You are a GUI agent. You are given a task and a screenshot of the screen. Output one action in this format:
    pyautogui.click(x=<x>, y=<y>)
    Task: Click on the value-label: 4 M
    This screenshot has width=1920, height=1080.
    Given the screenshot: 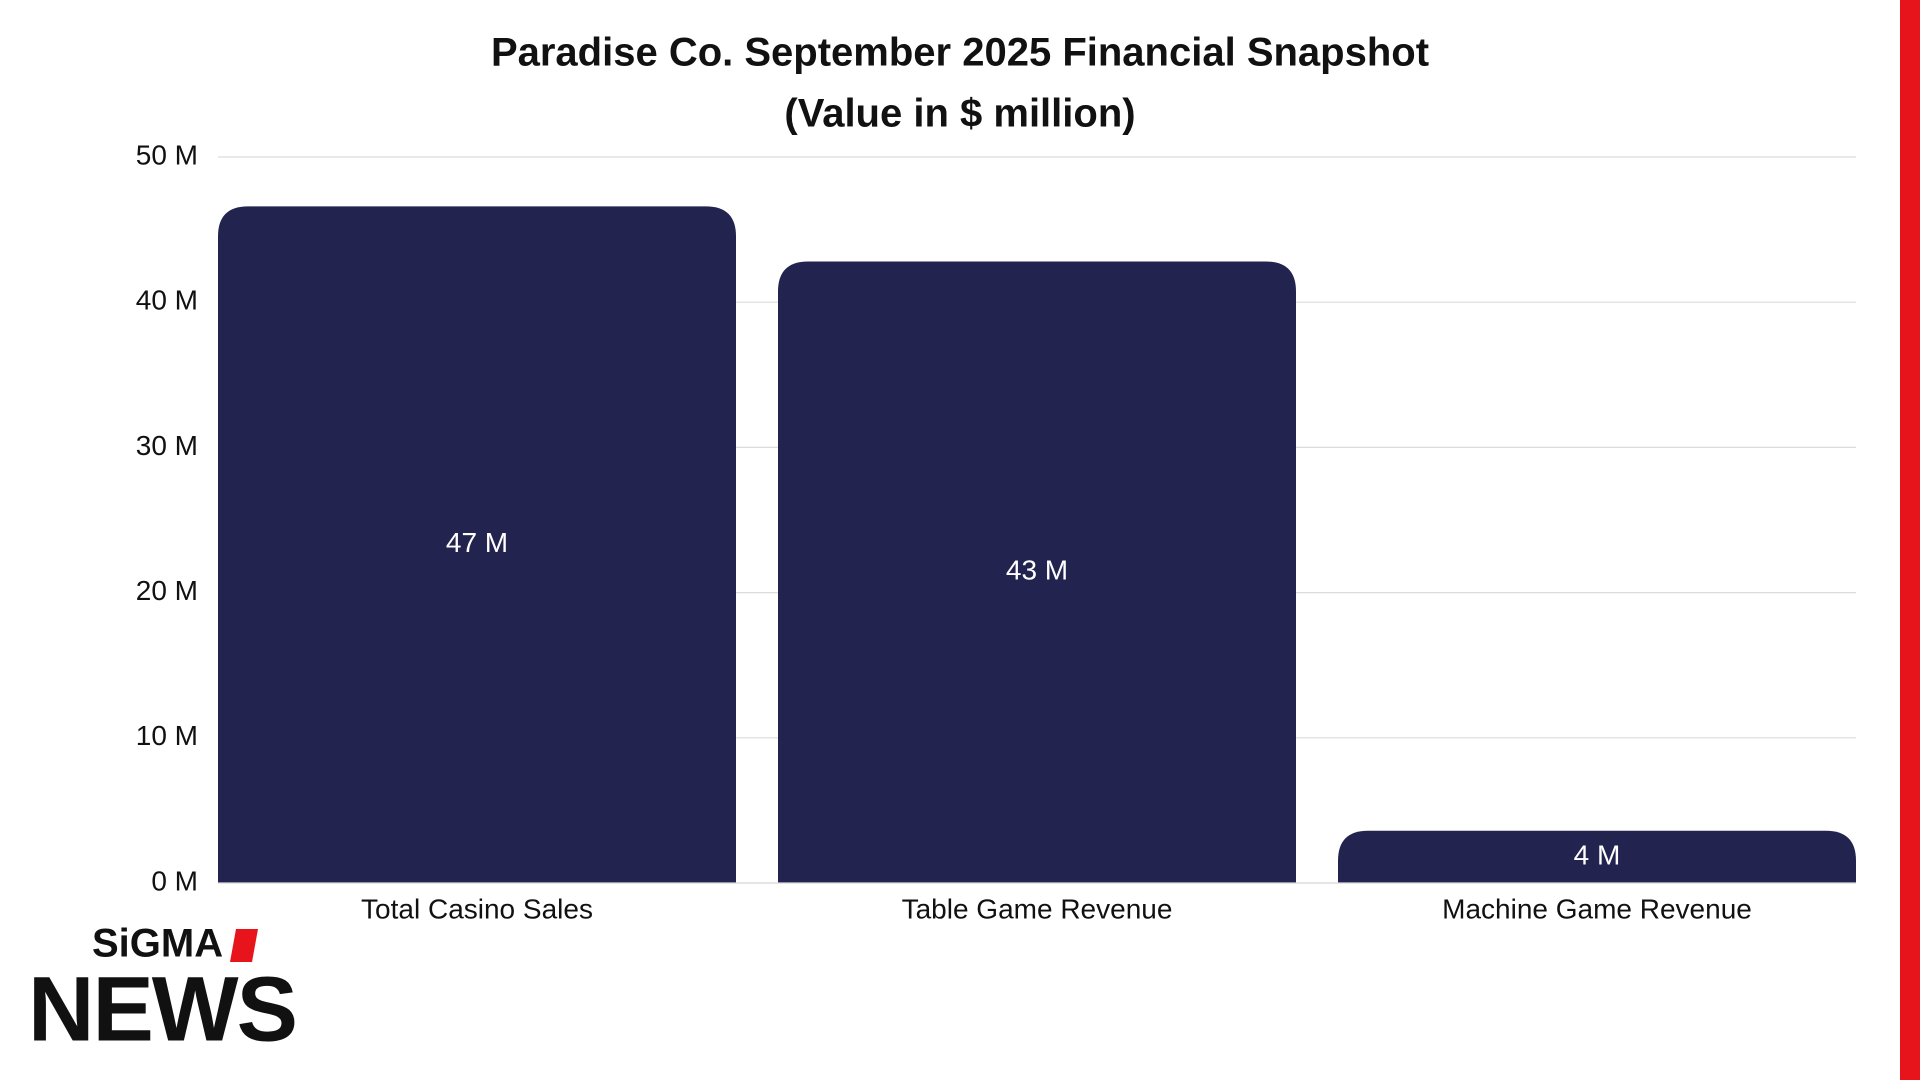 What is the action you would take?
    pyautogui.click(x=1597, y=854)
    